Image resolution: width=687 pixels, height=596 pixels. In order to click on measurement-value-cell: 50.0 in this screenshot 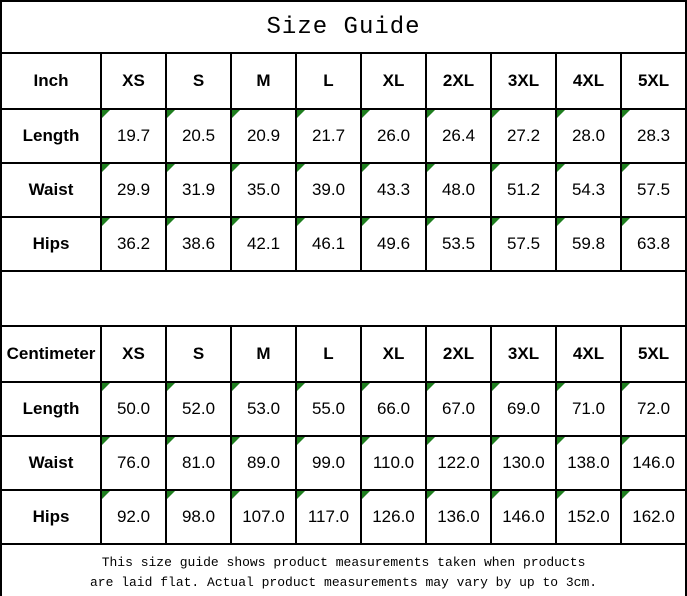, I will do `click(133, 409)`.